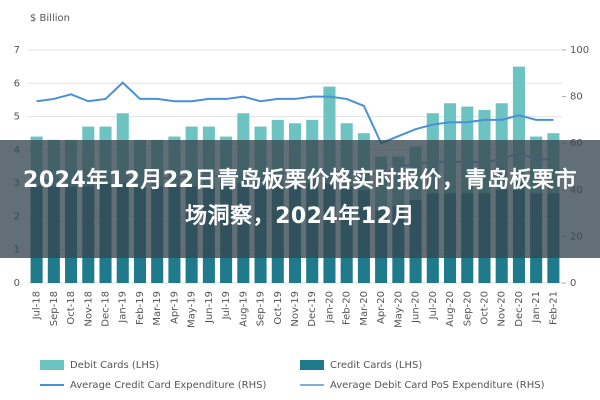 This screenshot has width=600, height=400. Describe the element at coordinates (576, 97) in the screenshot. I see `y2-tick-label: 80` at that location.